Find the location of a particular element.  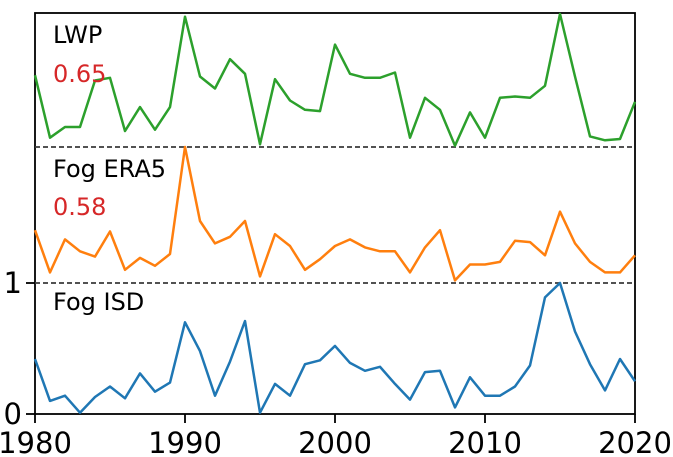

panel-label-fog-isd: Fog ISD is located at coordinates (98, 302).